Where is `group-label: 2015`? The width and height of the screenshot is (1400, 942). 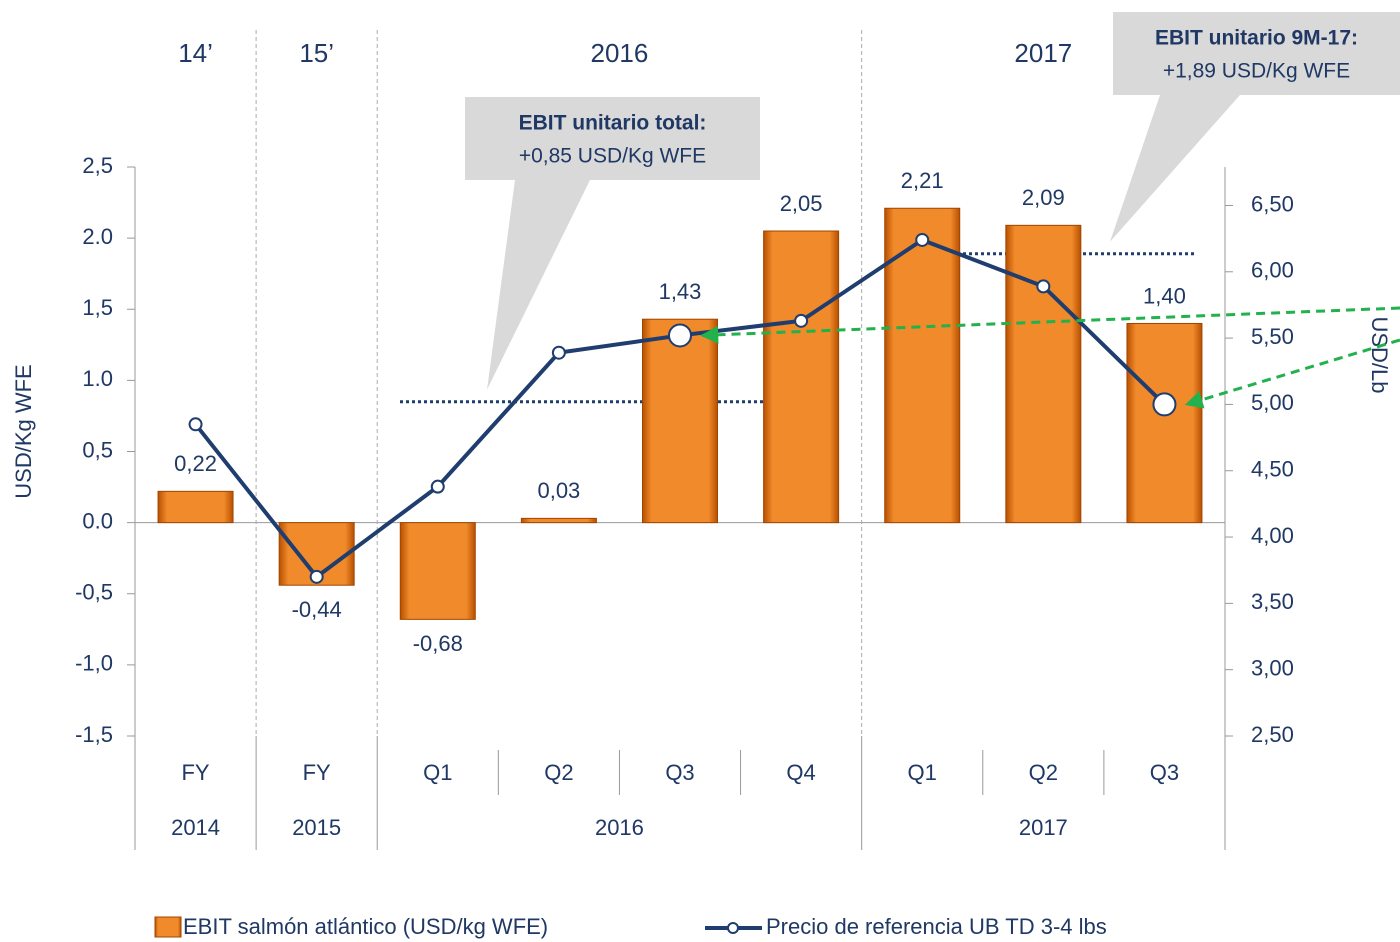
group-label: 2015 is located at coordinates (316, 827).